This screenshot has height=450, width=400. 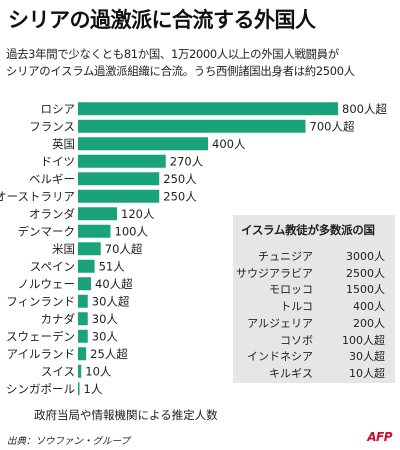 What do you see at coordinates (187, 161) in the screenshot?
I see `value-label: 270人` at bounding box center [187, 161].